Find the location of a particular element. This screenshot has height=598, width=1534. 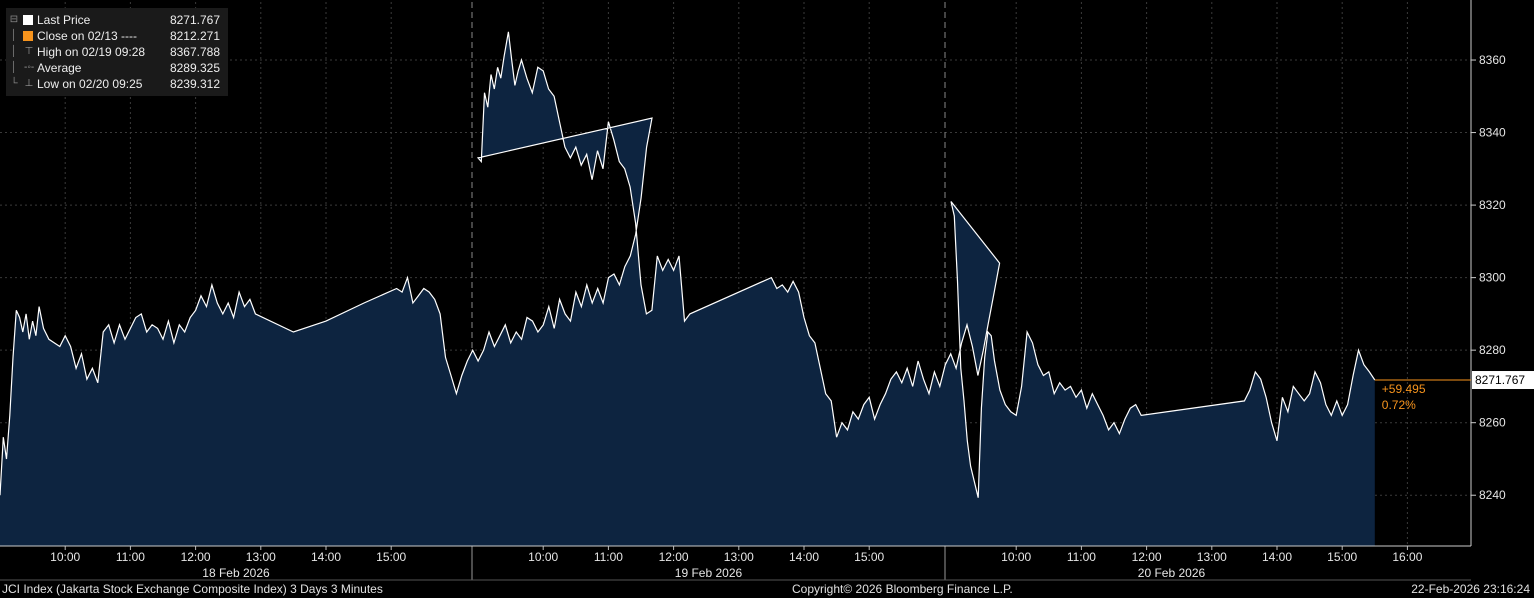

legend-label: Average is located at coordinates (59, 68).